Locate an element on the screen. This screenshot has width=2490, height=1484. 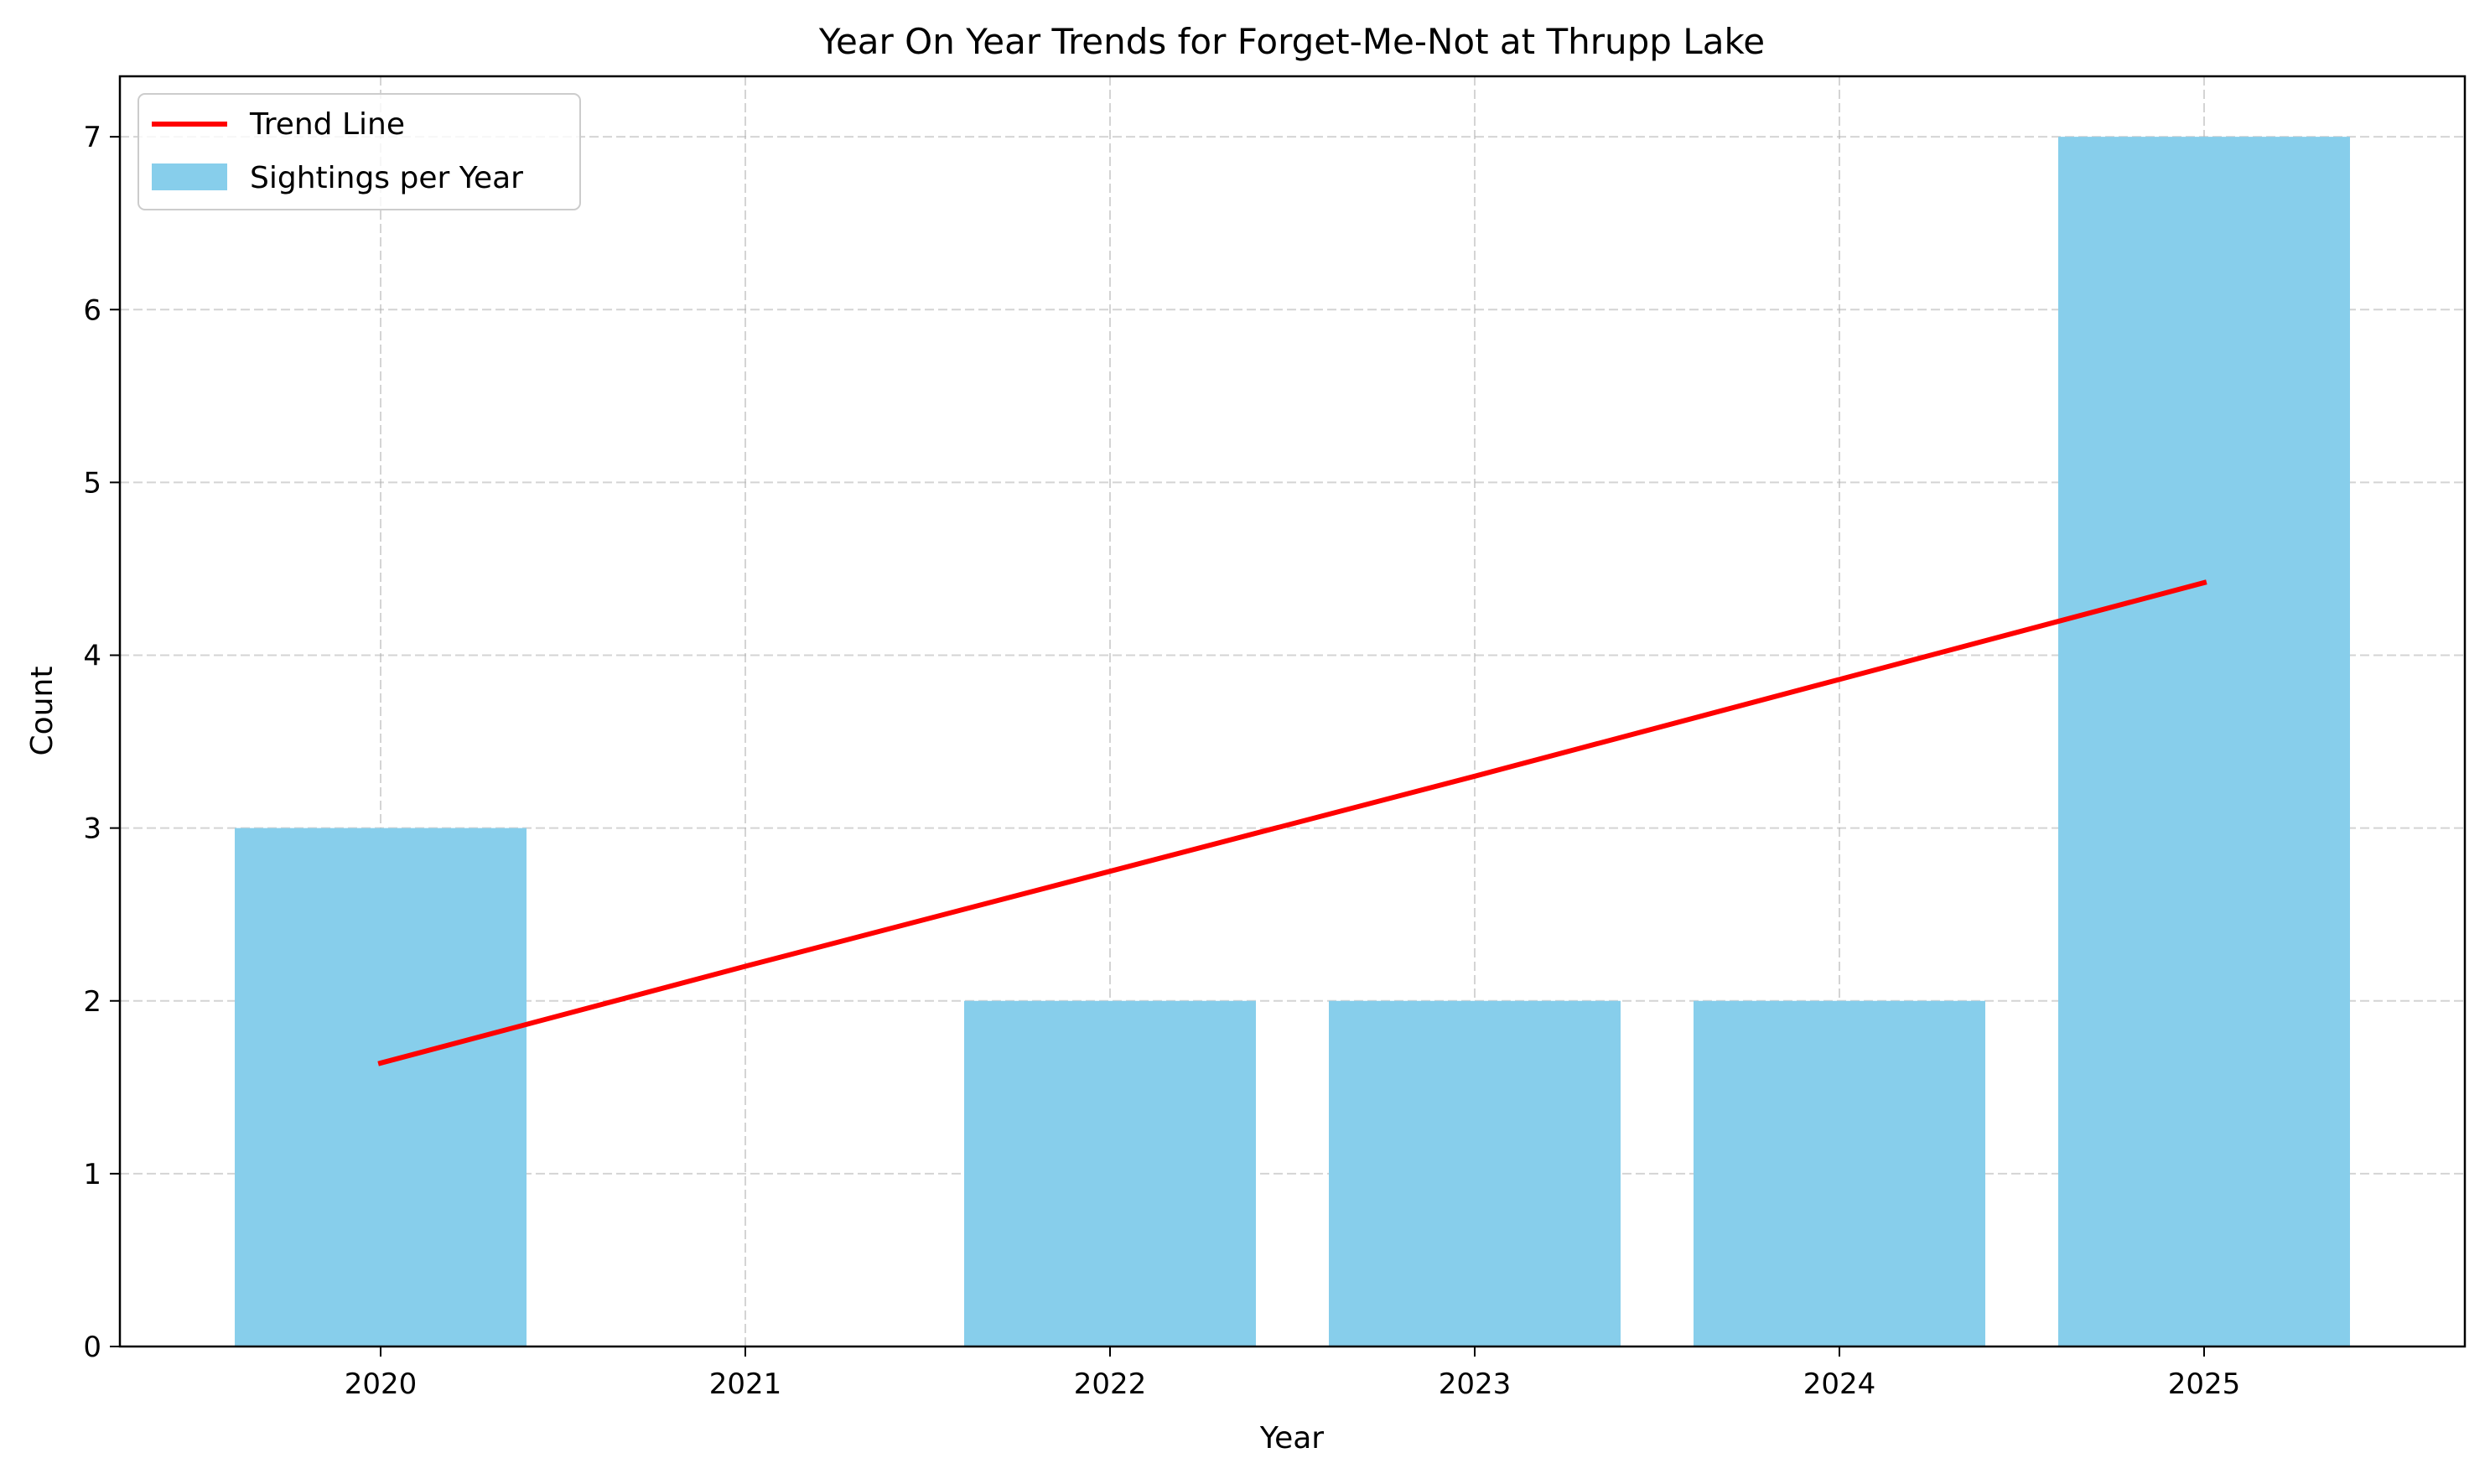
y-tick-label: 5 is located at coordinates (92, 483).